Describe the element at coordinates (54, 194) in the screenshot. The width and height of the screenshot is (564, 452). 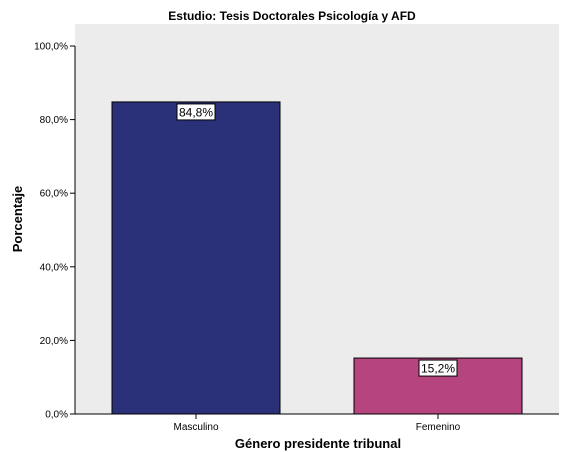
I see `y-tick-label: 60,0%` at that location.